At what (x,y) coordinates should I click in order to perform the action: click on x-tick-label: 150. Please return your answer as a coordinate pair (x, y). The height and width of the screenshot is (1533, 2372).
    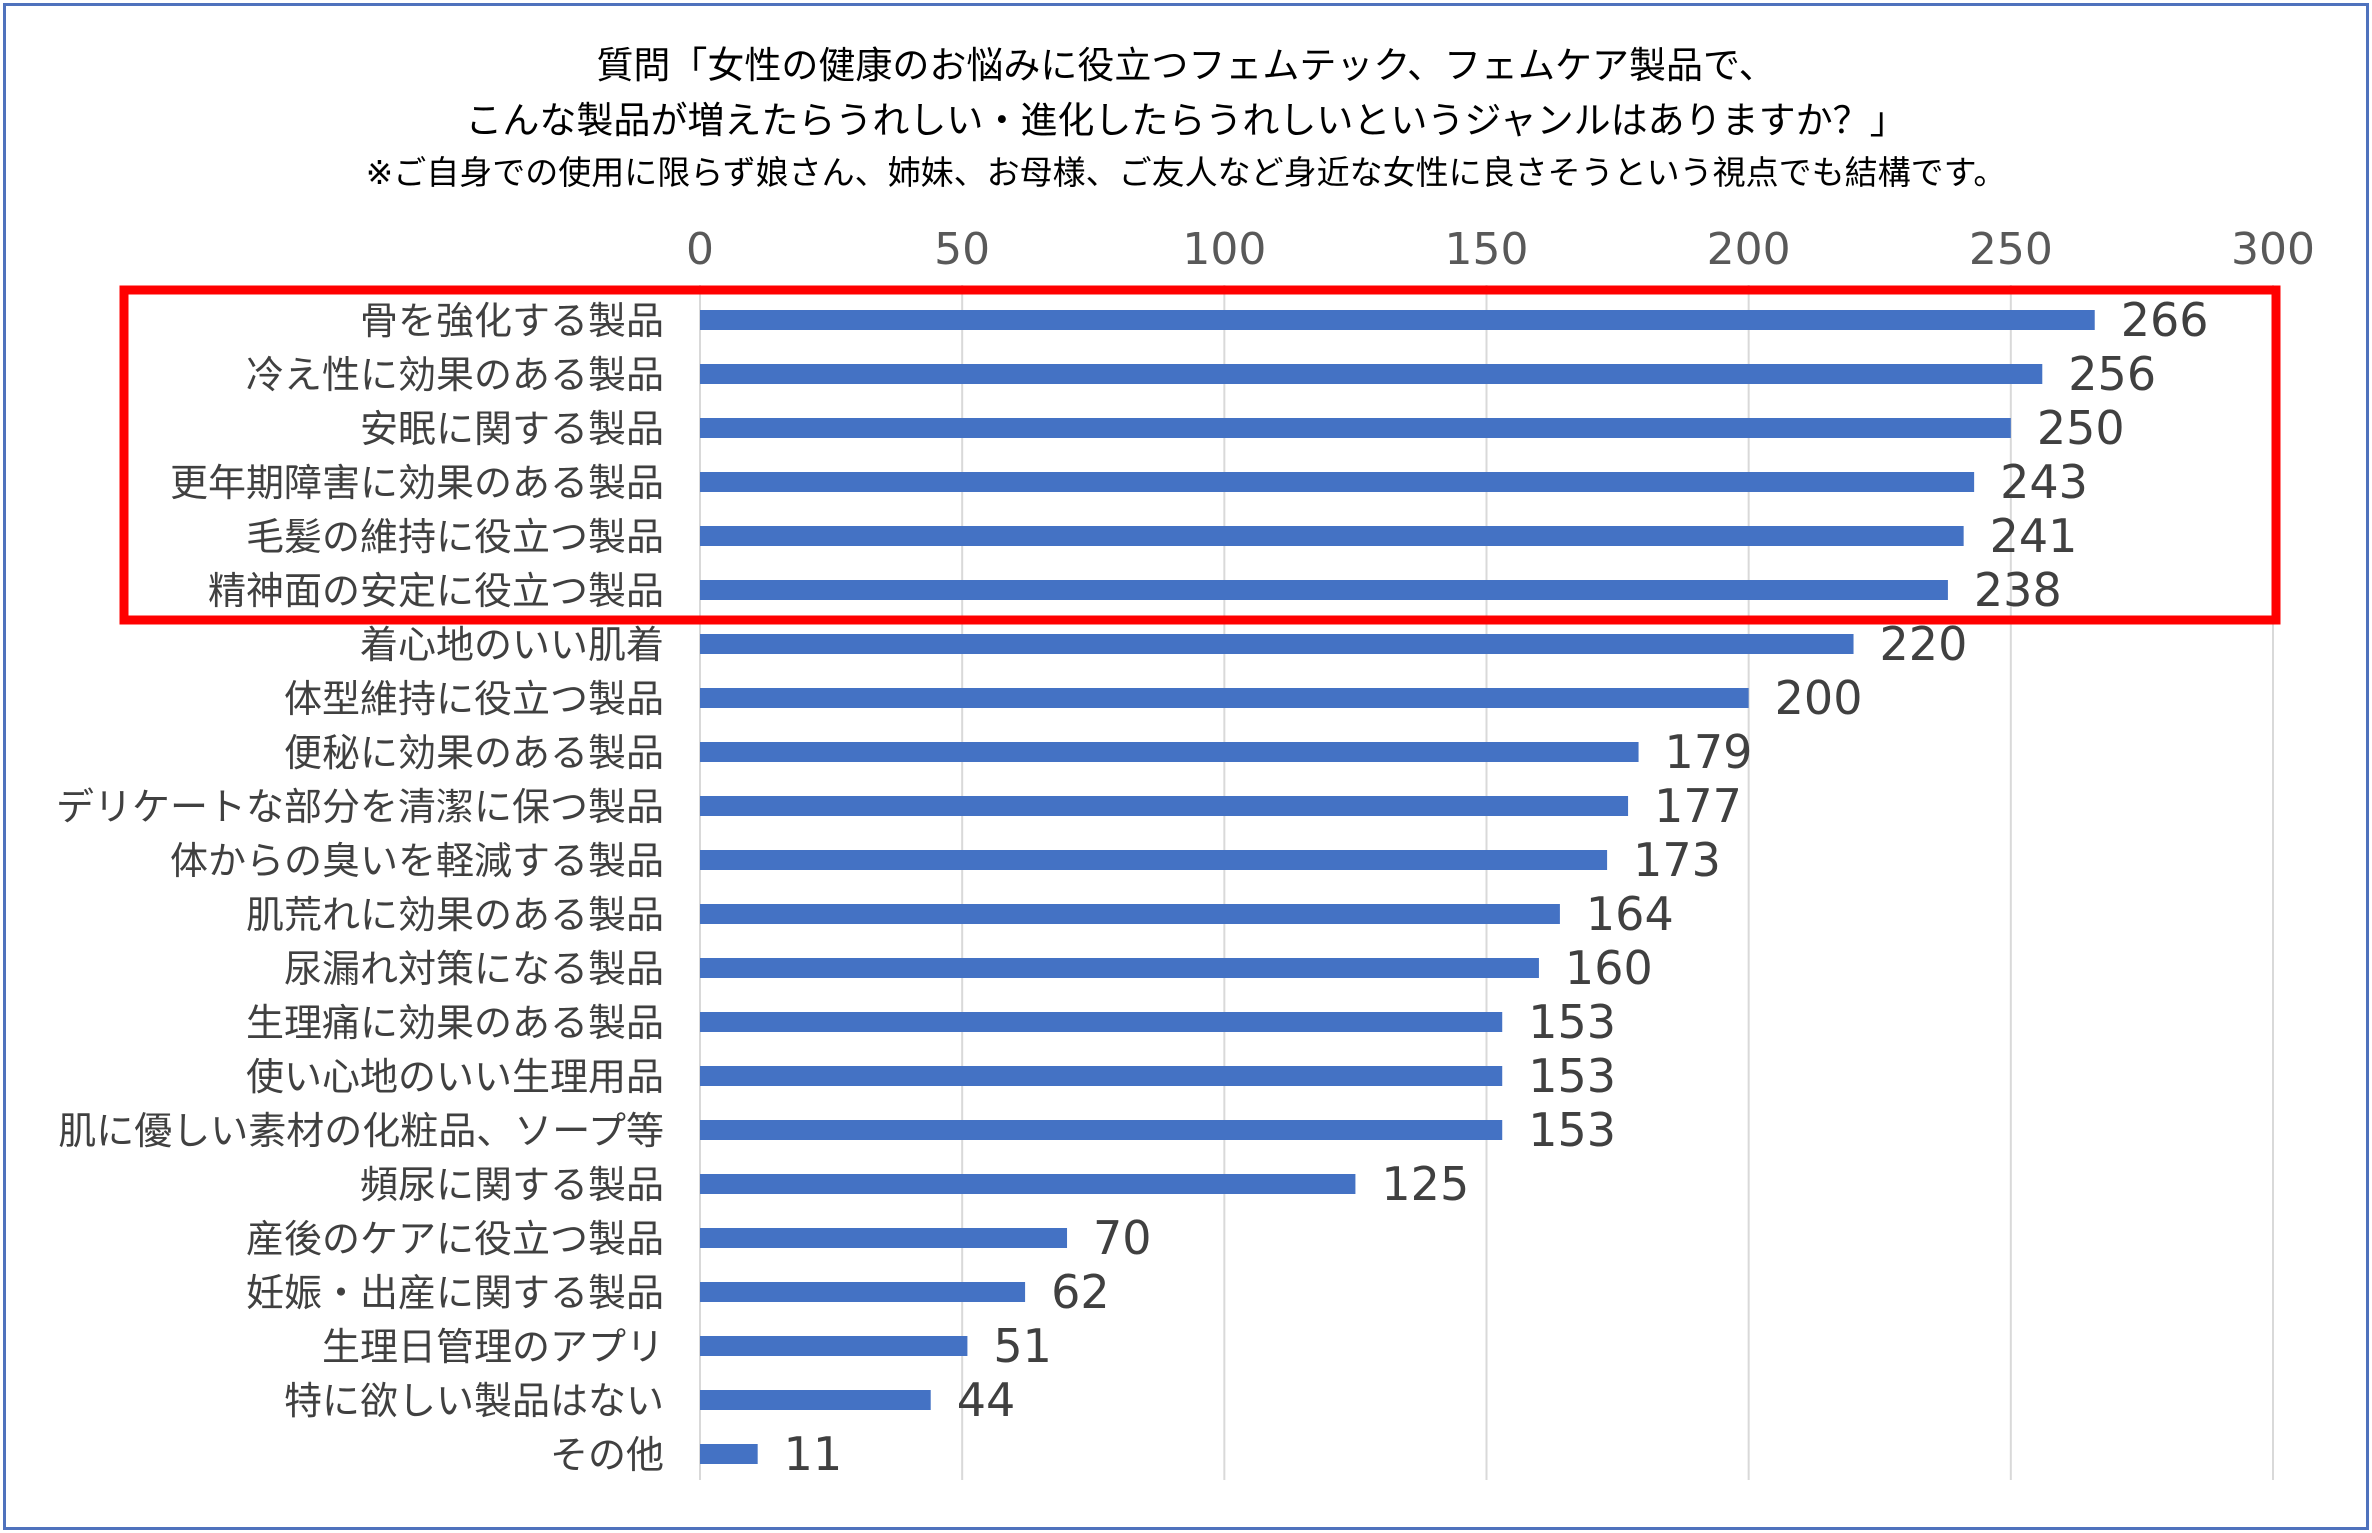
    Looking at the image, I should click on (1487, 249).